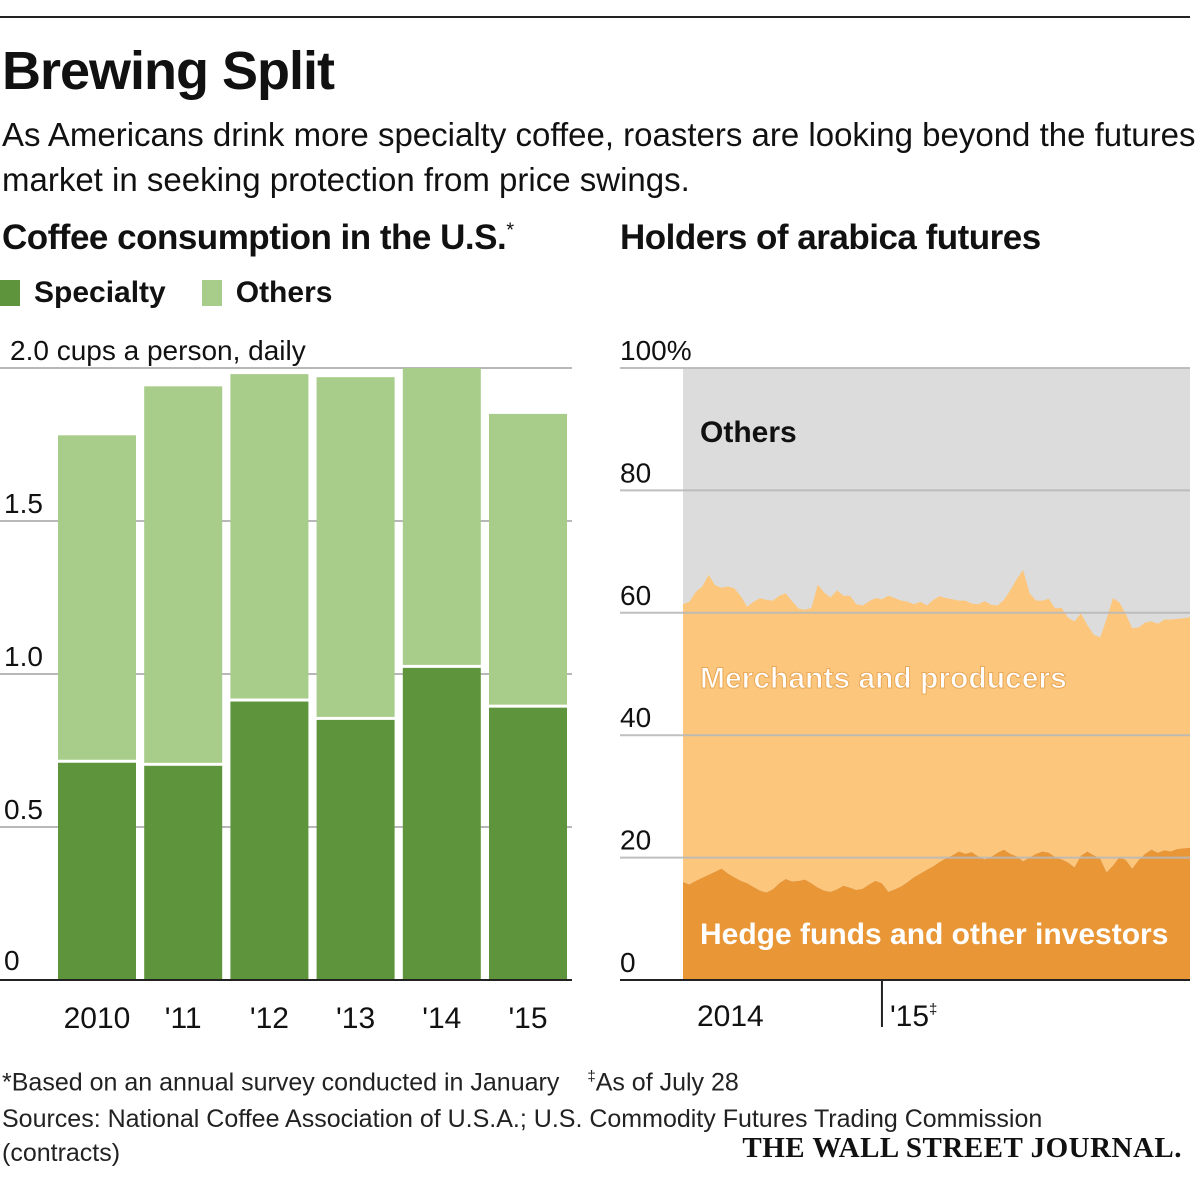 This screenshot has height=1181, width=1200. I want to click on bar-xtick-label: '14, so click(441, 1018).